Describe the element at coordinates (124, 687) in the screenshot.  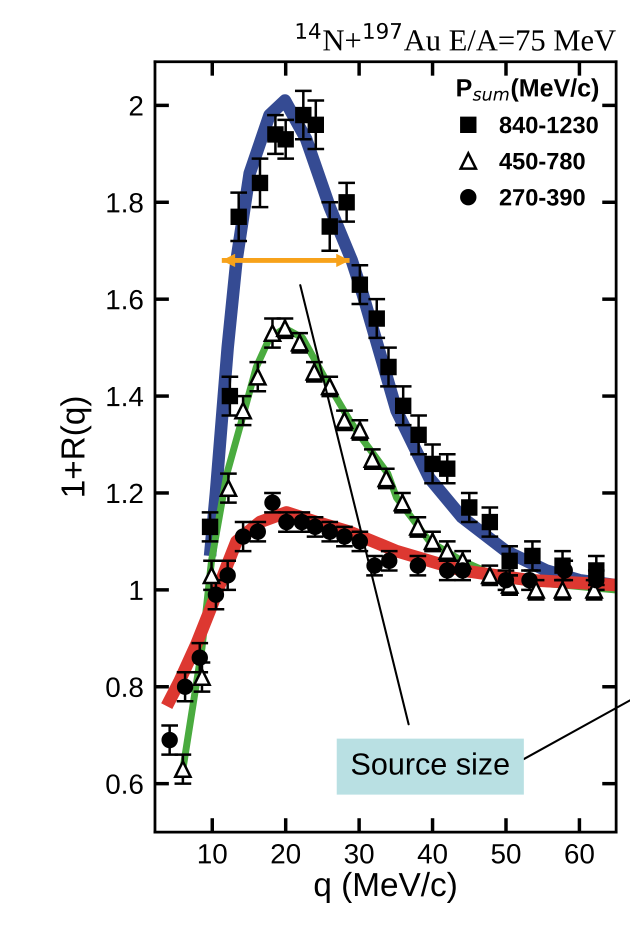
I see `y-tick-label: 0.8` at that location.